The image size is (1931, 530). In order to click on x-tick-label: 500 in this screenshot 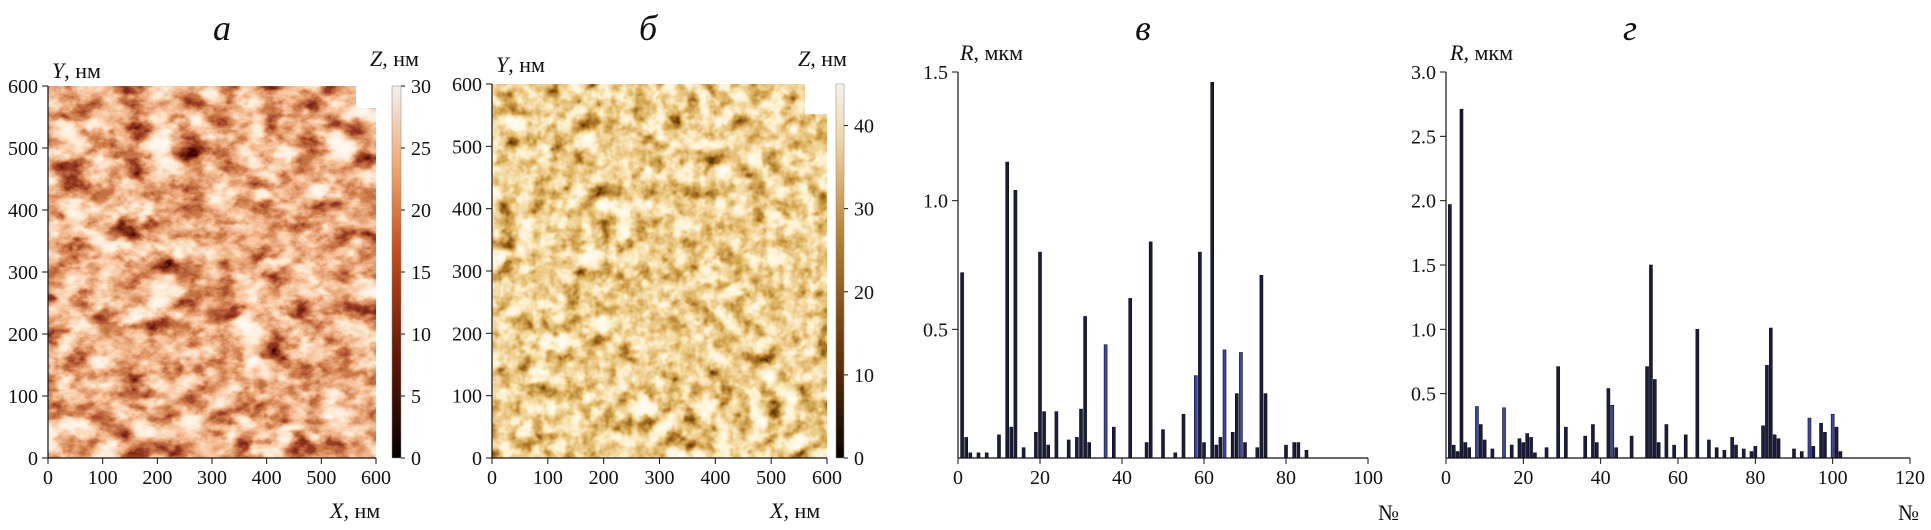, I will do `click(321, 478)`.